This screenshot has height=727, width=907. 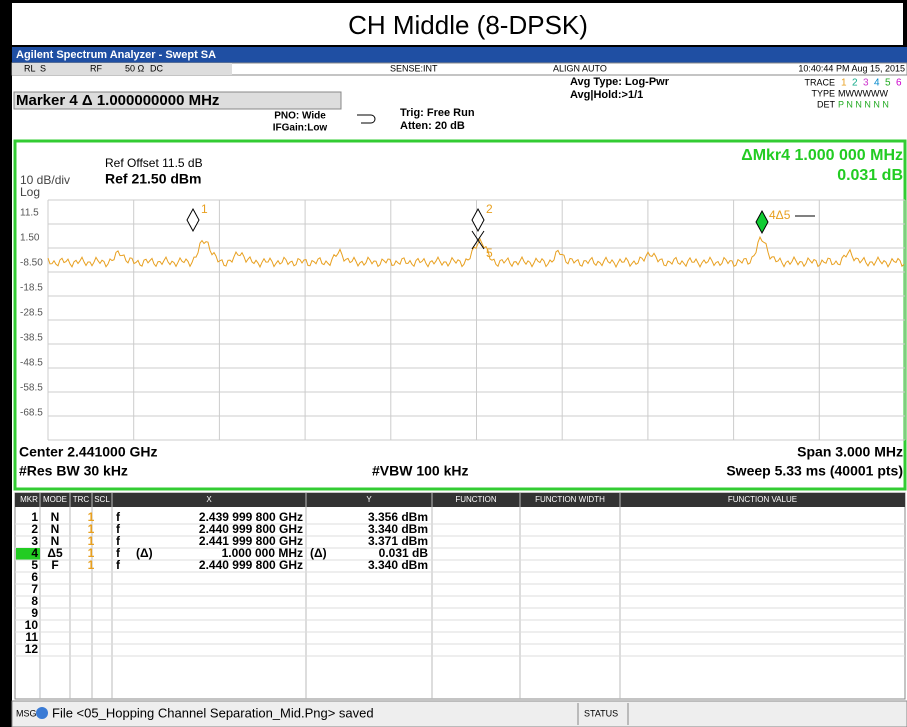 I want to click on trace-num: 2, so click(x=855, y=83).